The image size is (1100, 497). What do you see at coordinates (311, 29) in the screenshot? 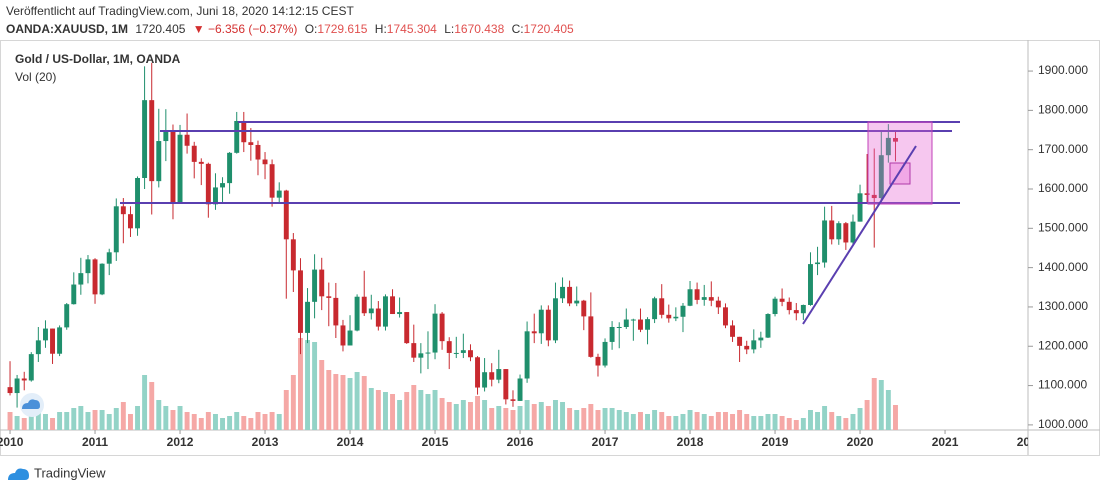
I see `ohlc-label: O:` at bounding box center [311, 29].